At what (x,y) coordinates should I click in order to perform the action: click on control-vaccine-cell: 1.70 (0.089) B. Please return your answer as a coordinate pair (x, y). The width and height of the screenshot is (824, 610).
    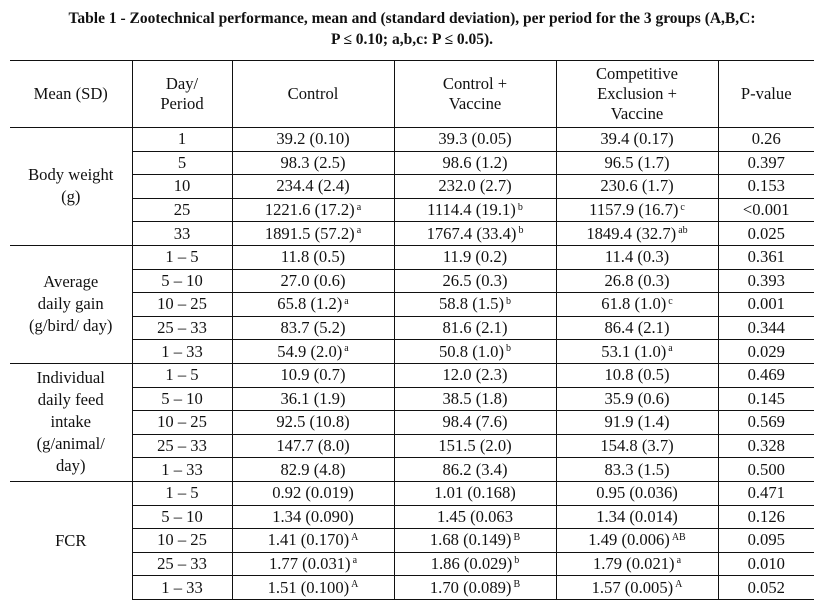
    Looking at the image, I should click on (474, 587).